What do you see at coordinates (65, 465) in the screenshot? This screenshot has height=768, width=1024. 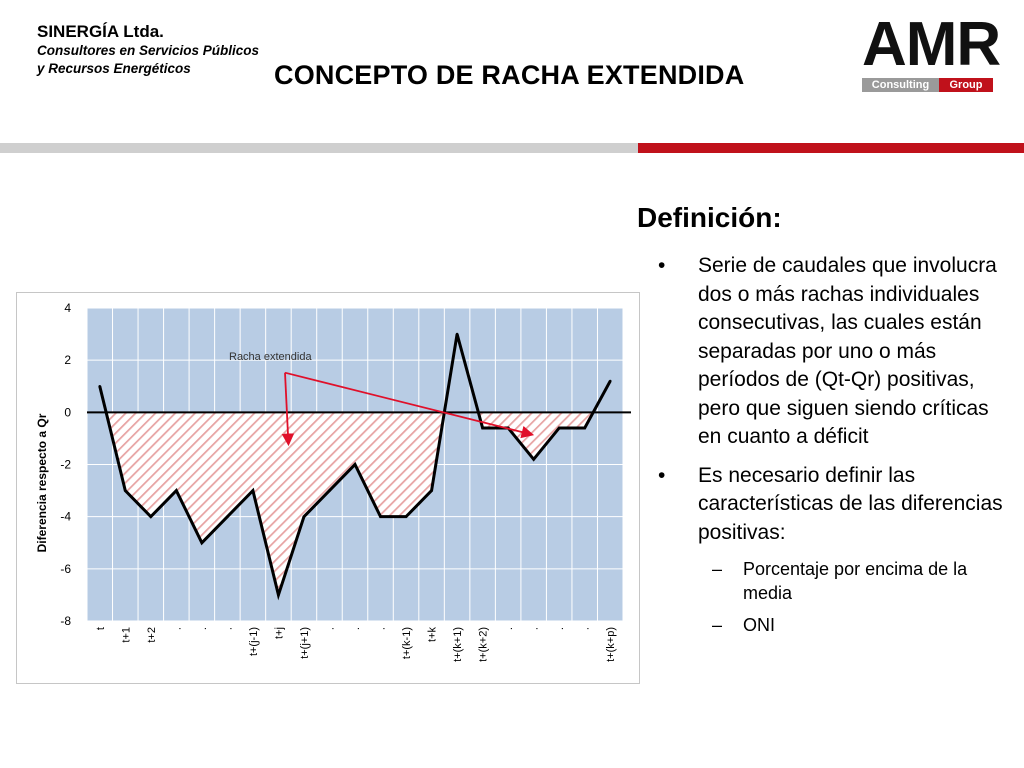 I see `y-tick-label: -2` at bounding box center [65, 465].